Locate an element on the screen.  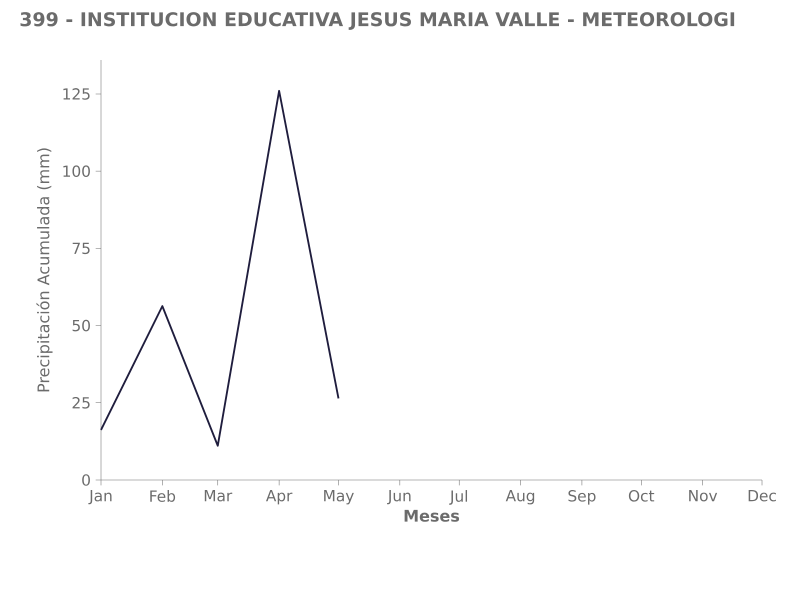
y-tick-label: 100 is located at coordinates (76, 171).